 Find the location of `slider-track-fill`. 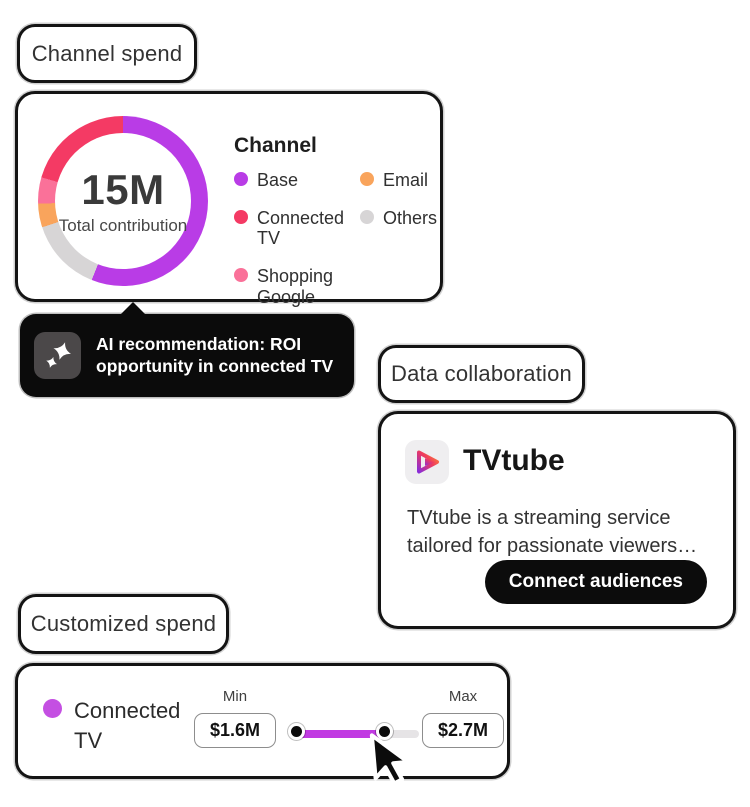

slider-track-fill is located at coordinates (342, 734).